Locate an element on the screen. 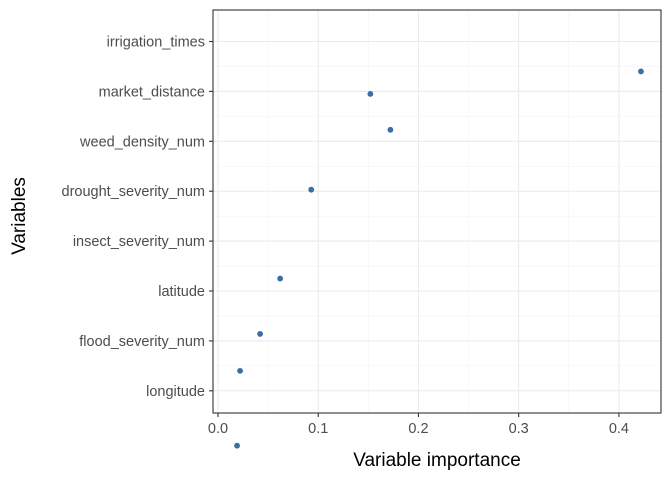 The width and height of the screenshot is (672, 480). y-tick-label: market_distance is located at coordinates (152, 92).